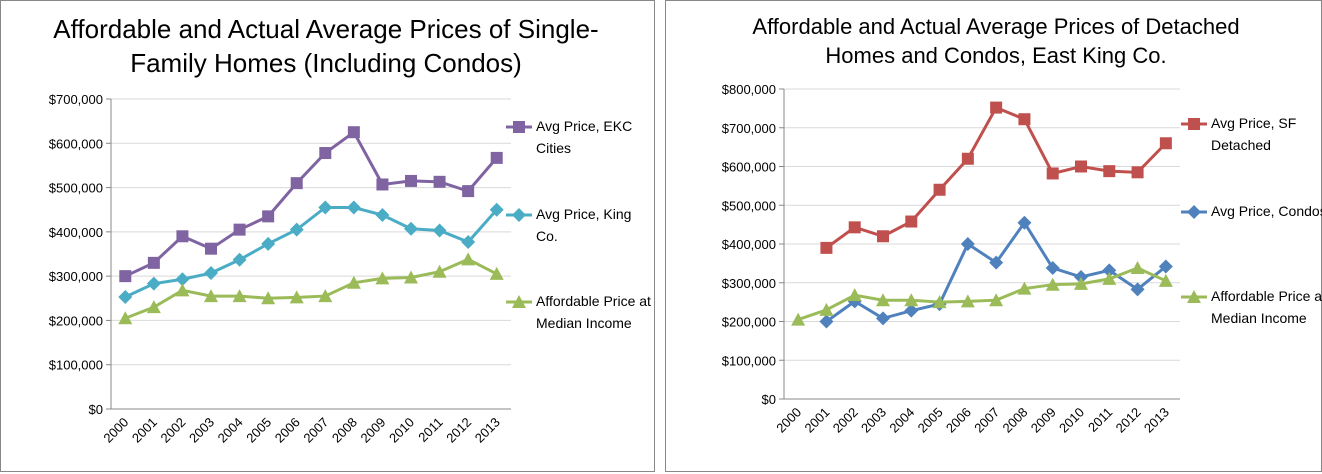 The width and height of the screenshot is (1322, 474). What do you see at coordinates (1266, 211) in the screenshot?
I see `legend-label: Avg Price, Condos` at bounding box center [1266, 211].